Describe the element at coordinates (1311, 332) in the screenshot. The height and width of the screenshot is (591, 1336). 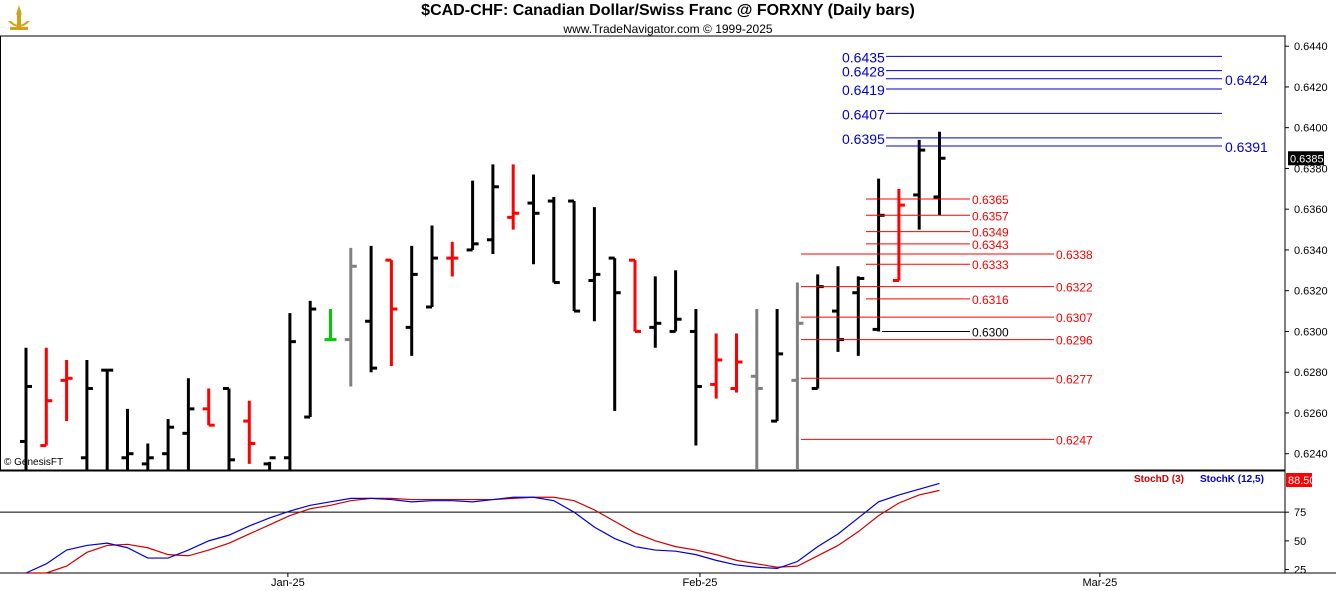
I see `y-tick-label: 0.6300` at that location.